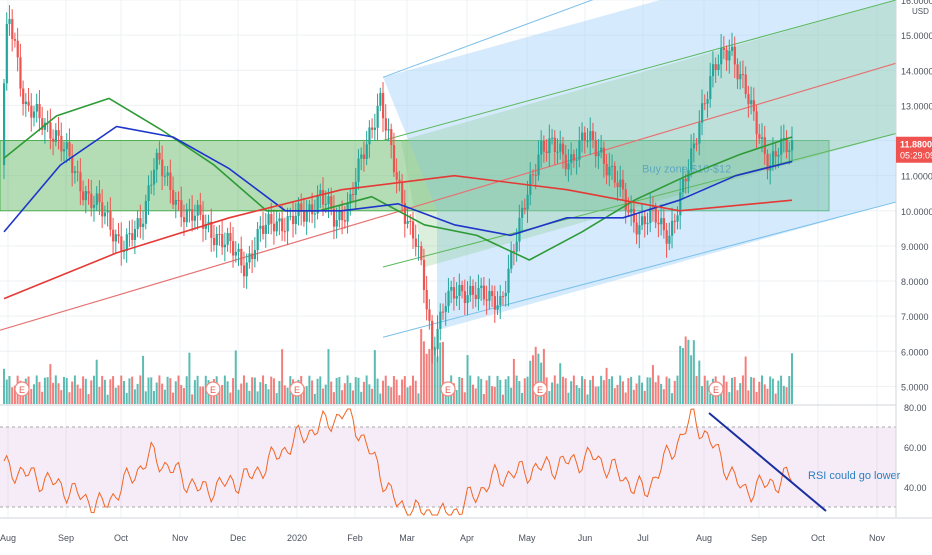 Image resolution: width=932 pixels, height=555 pixels. Describe the element at coordinates (238, 538) in the screenshot. I see `time-tick-label: Dec` at that location.